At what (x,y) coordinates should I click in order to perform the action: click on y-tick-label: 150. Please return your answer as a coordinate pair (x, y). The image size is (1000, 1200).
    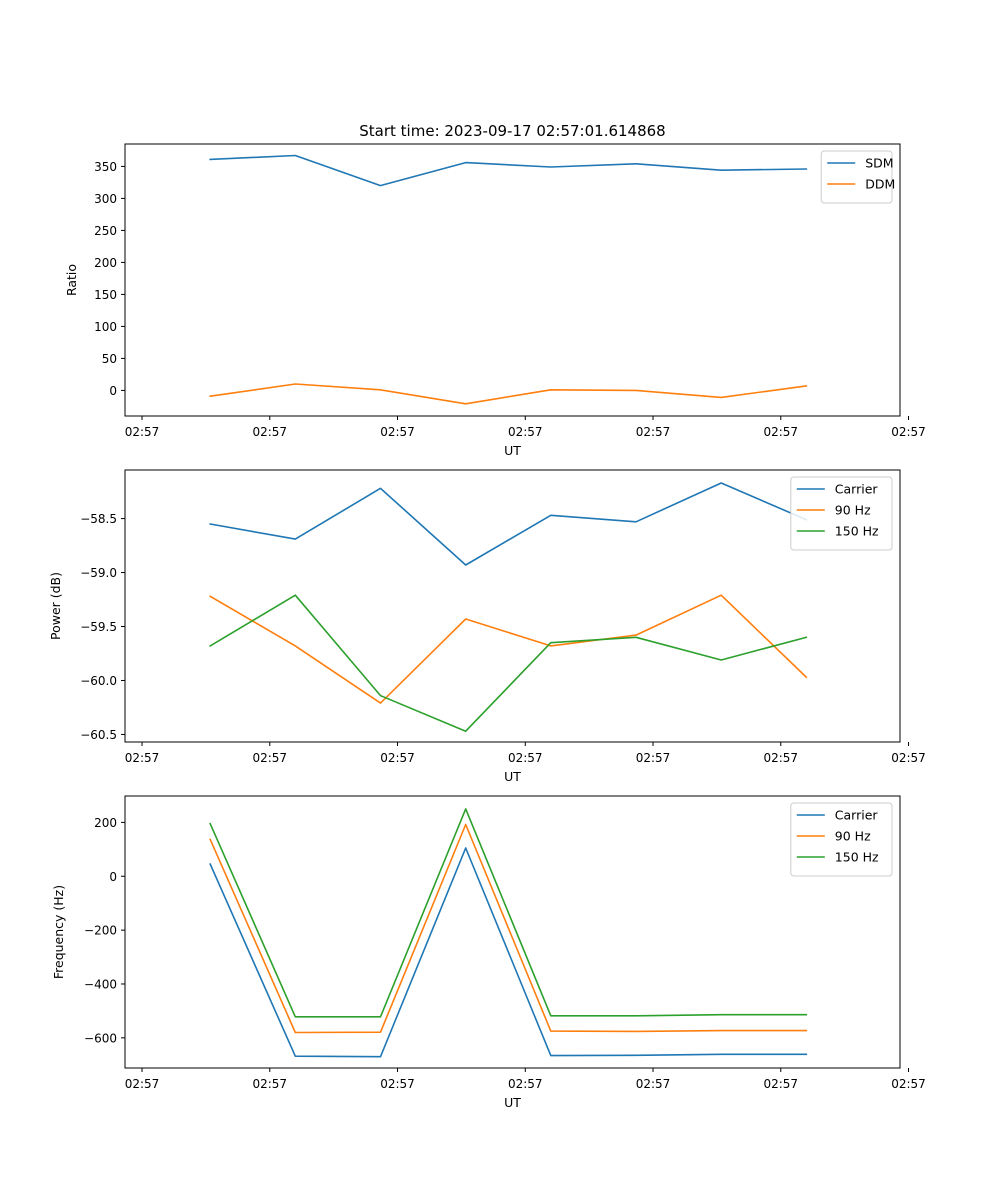
    Looking at the image, I should click on (105, 295).